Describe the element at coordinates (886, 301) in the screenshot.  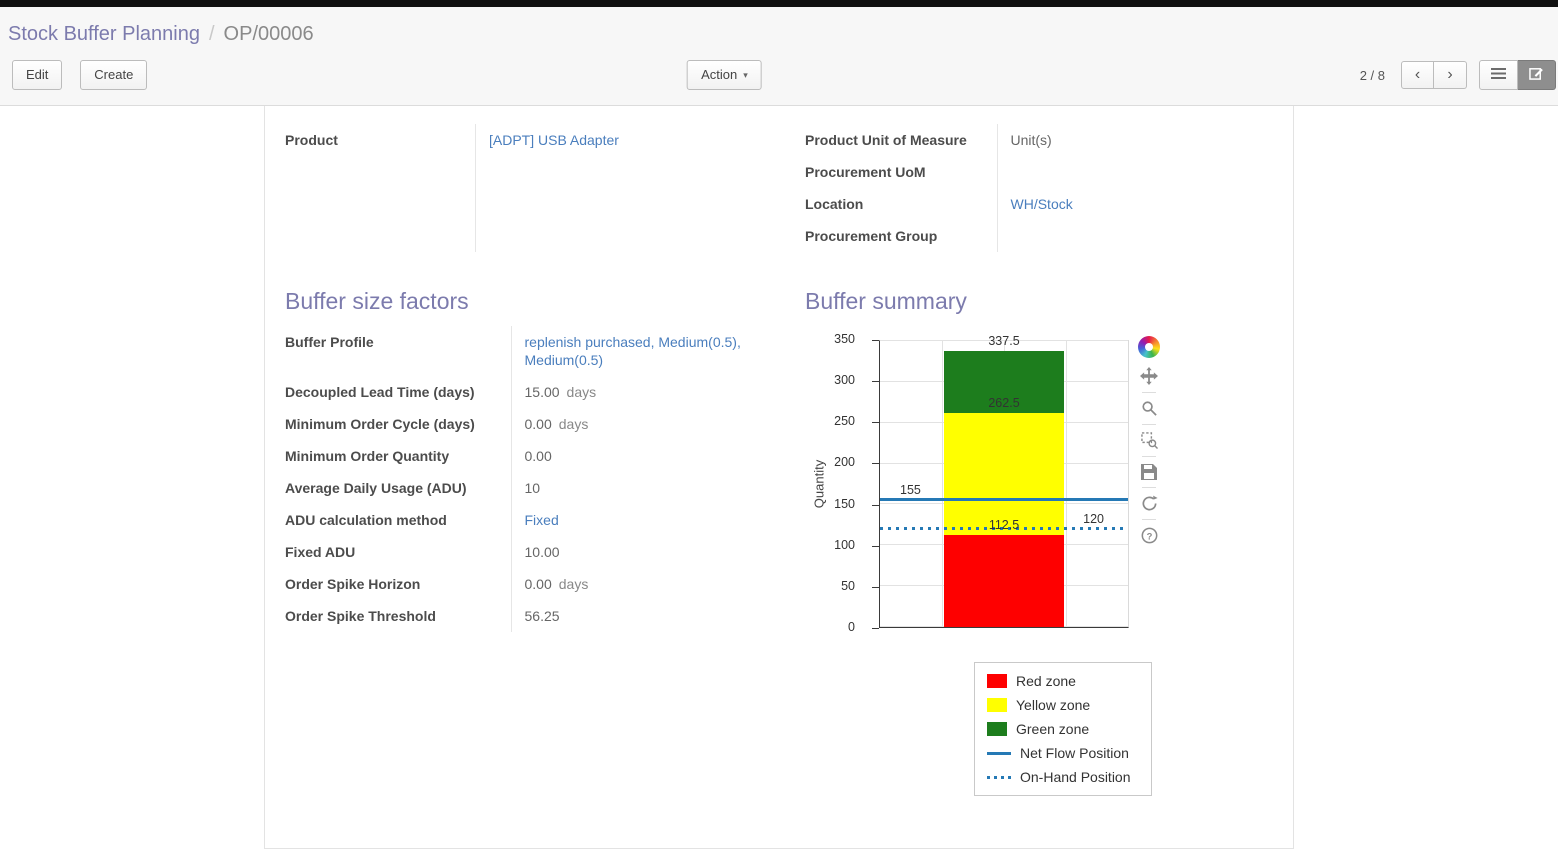
I see `section-title: Buffer summary` at that location.